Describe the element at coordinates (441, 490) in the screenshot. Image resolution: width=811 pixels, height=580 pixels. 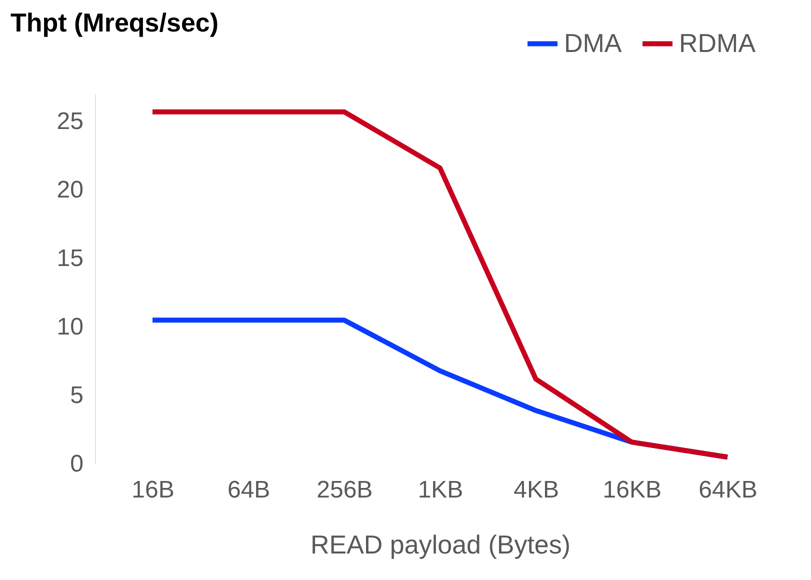
I see `x-tick-label: 1KB` at that location.